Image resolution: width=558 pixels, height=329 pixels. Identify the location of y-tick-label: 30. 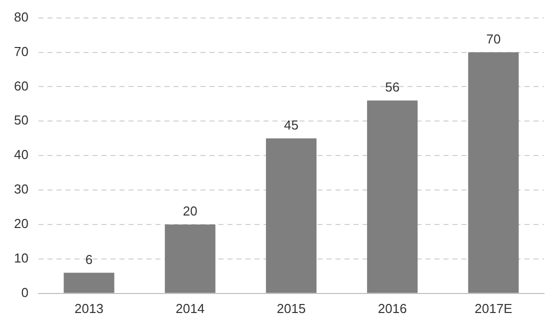
(21, 189).